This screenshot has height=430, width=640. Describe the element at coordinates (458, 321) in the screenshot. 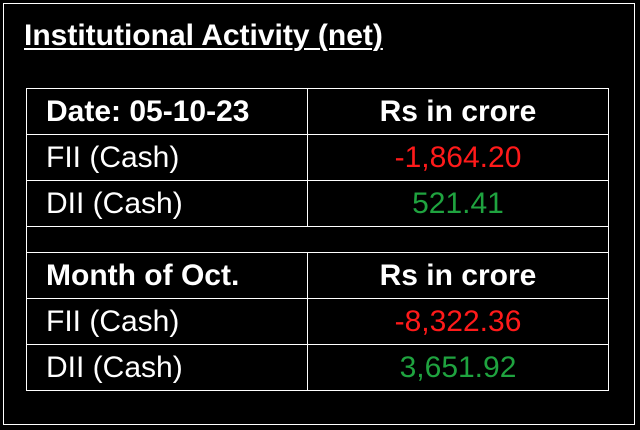

I see `row-value: -8,322.36` at that location.